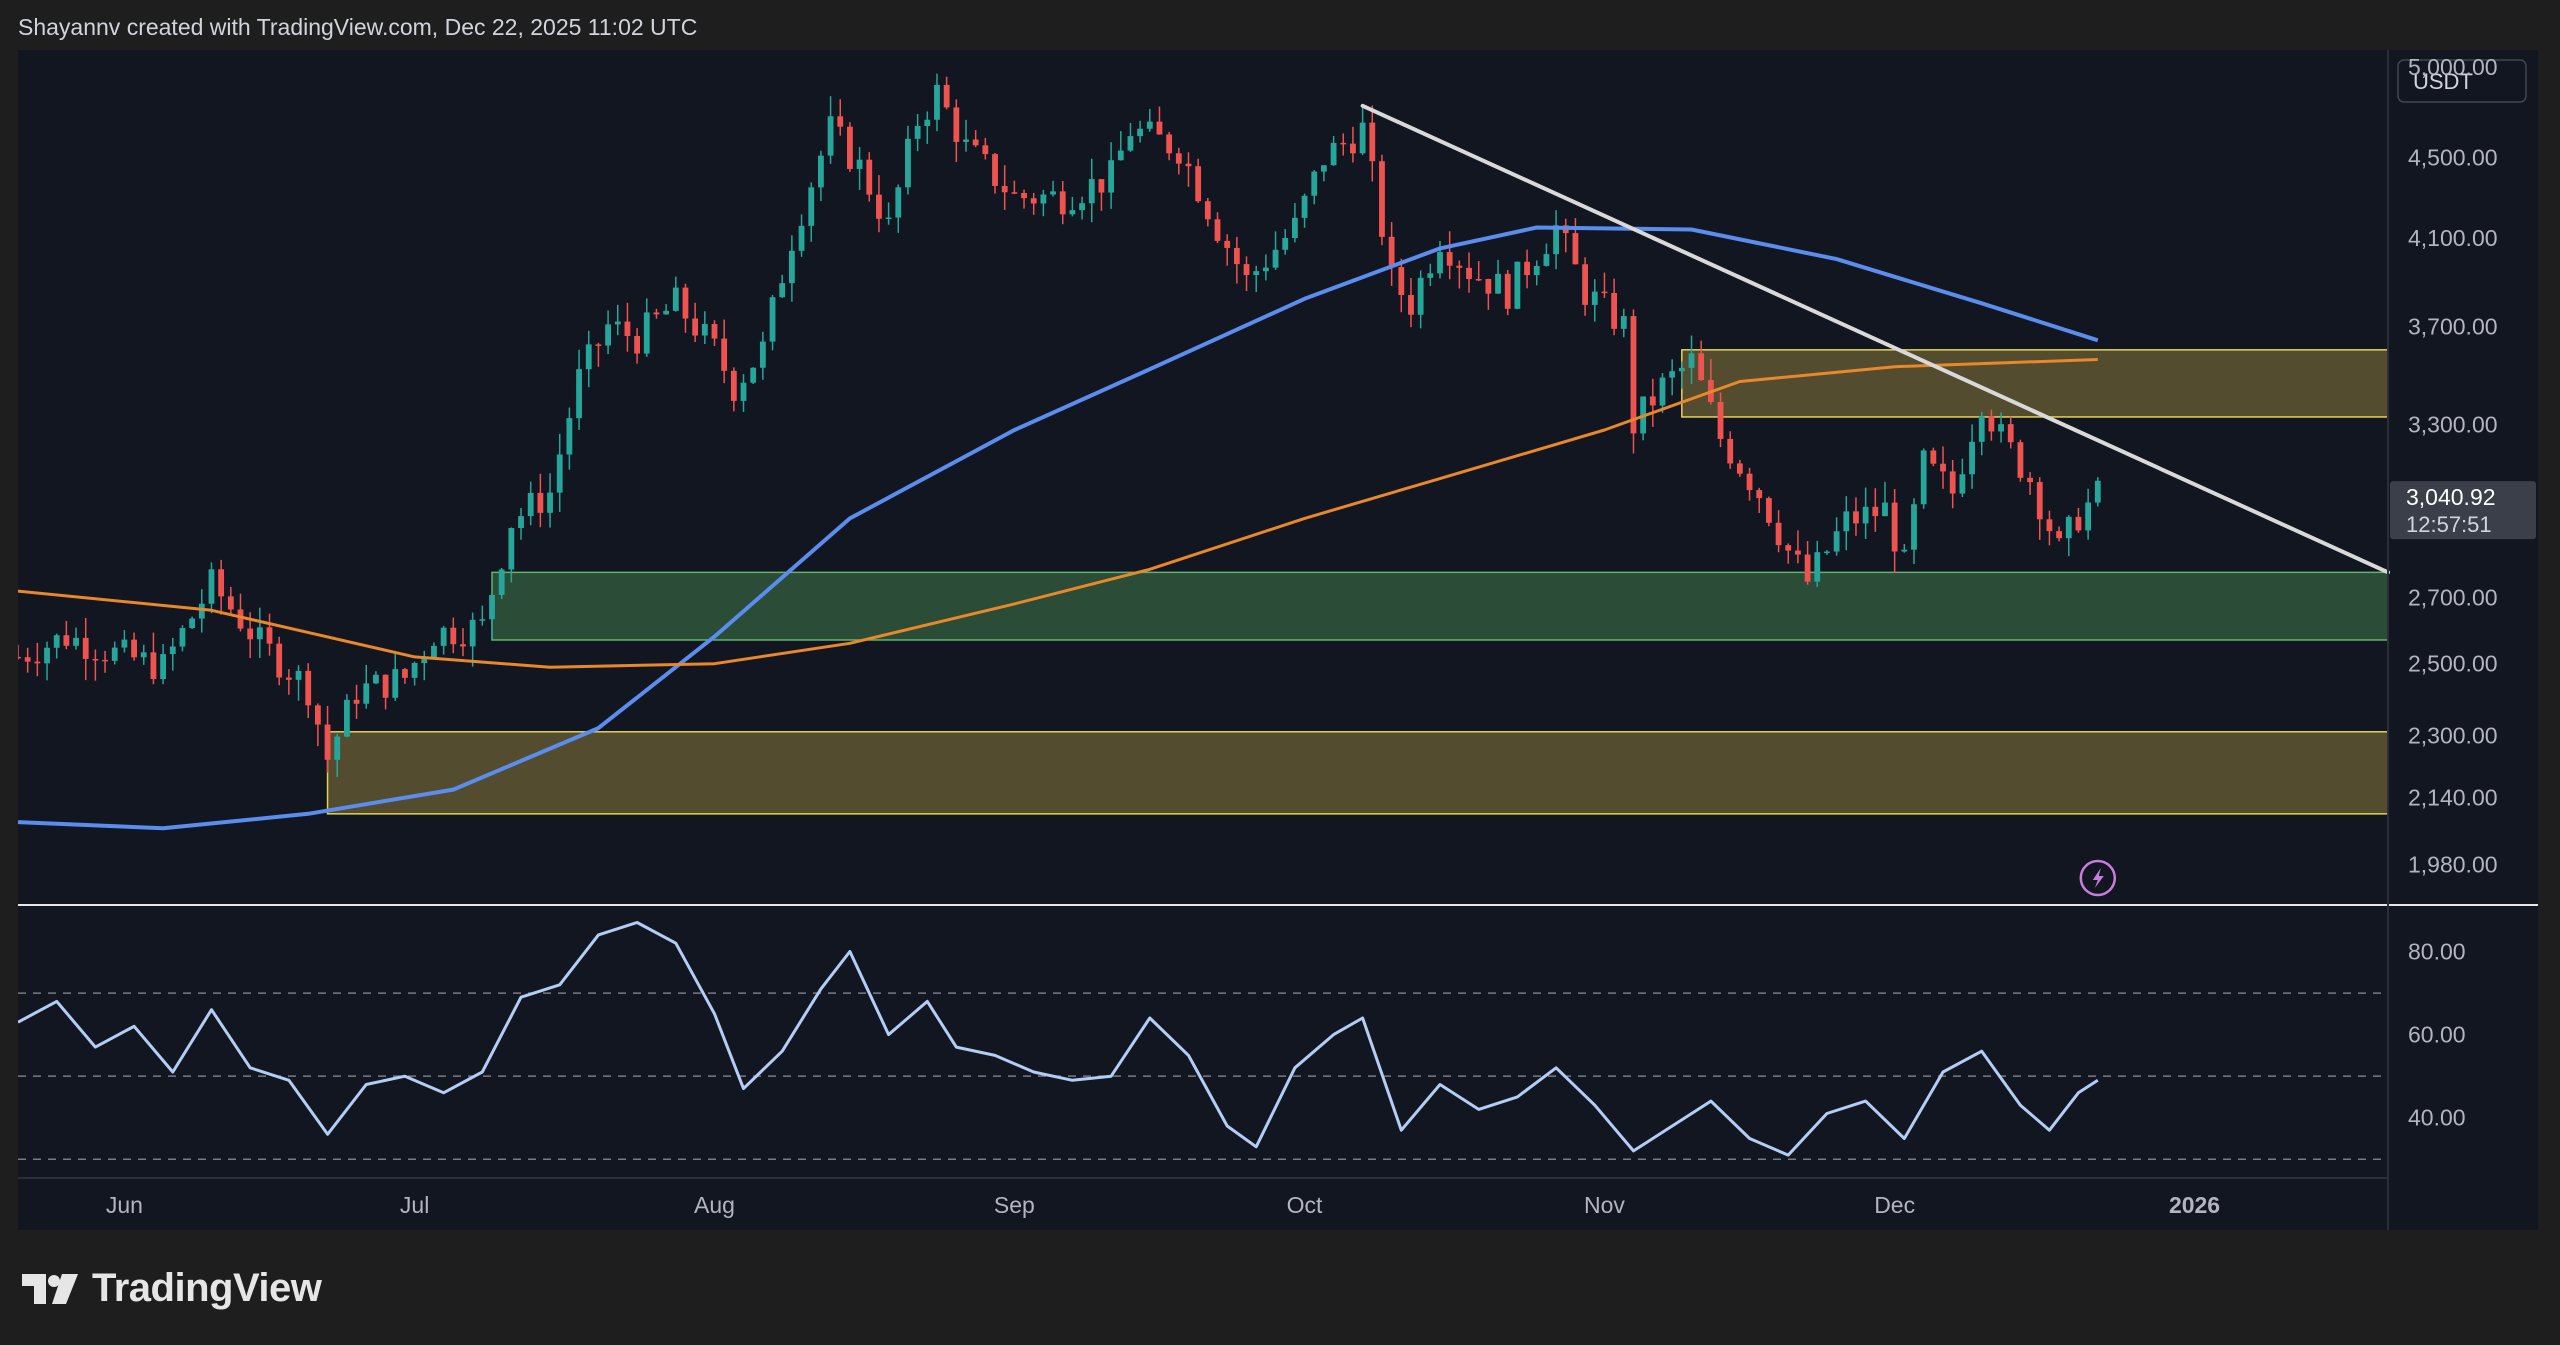 Image resolution: width=2560 pixels, height=1345 pixels. I want to click on descending-trendline, so click(1875, 339).